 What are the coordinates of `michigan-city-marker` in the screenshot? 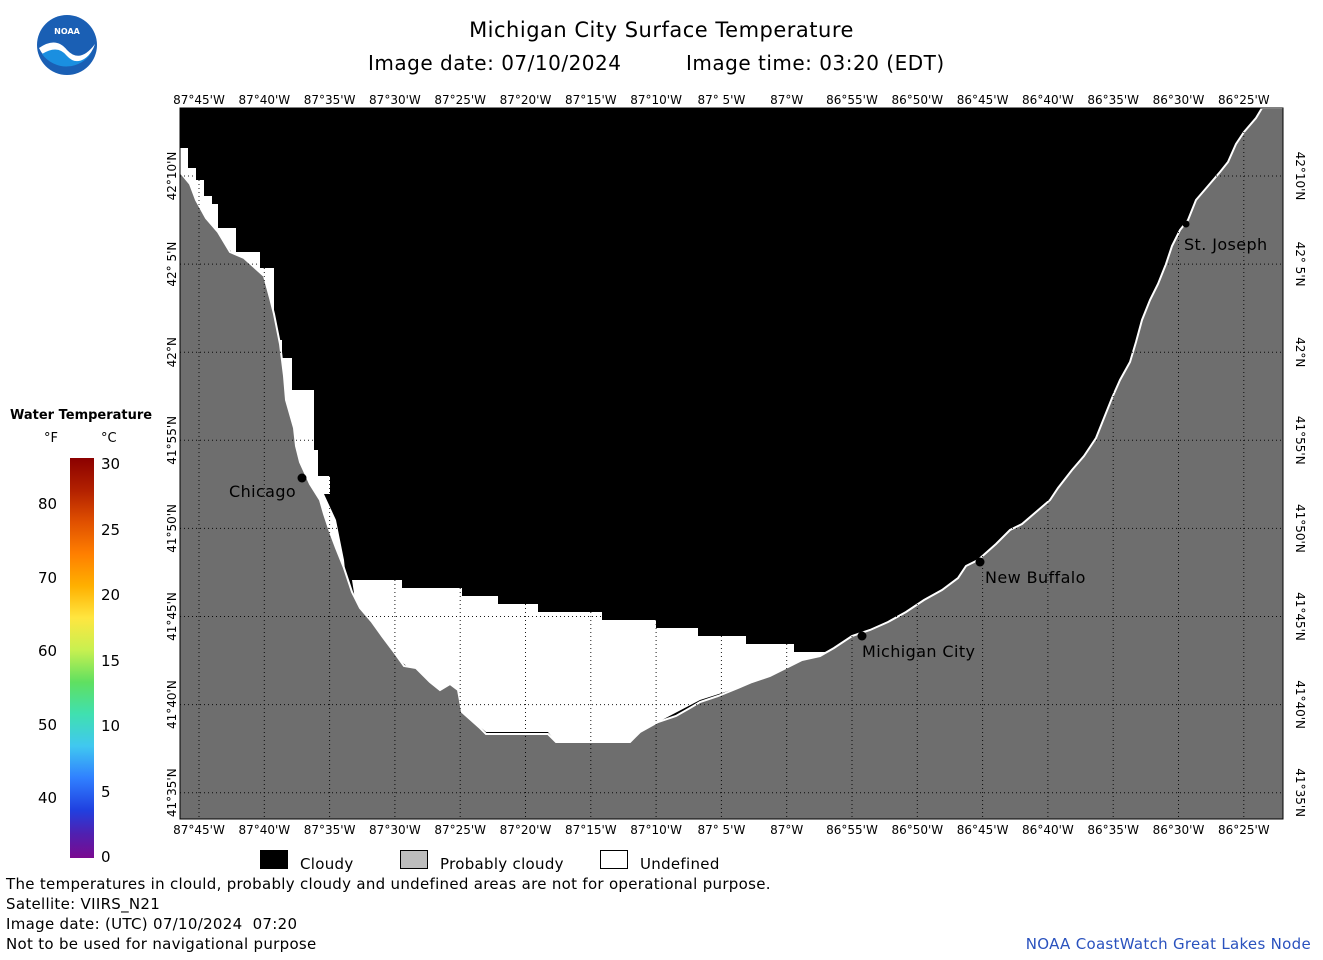 It's located at (862, 636).